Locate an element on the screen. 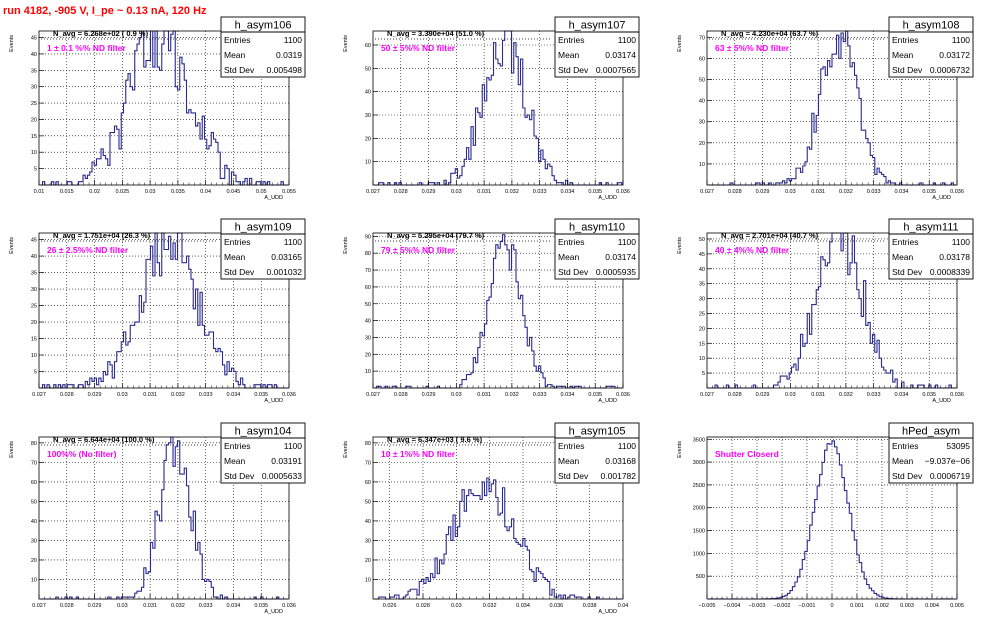  y-tick-label: 2500 is located at coordinates (699, 486).